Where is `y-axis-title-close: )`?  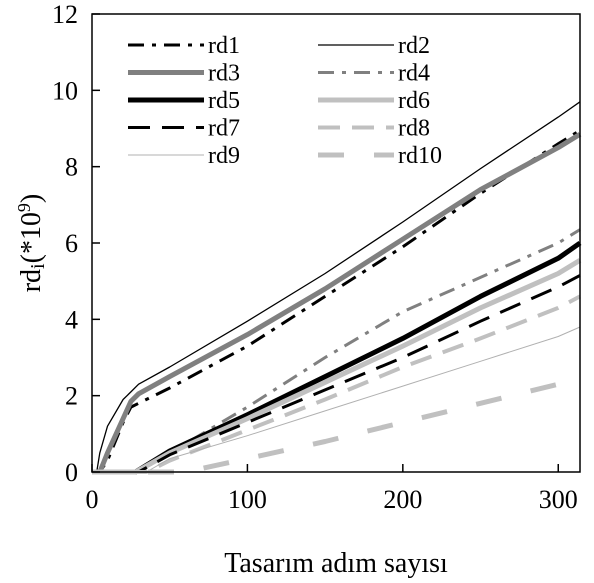
y-axis-title-close: ) is located at coordinates (31, 198).